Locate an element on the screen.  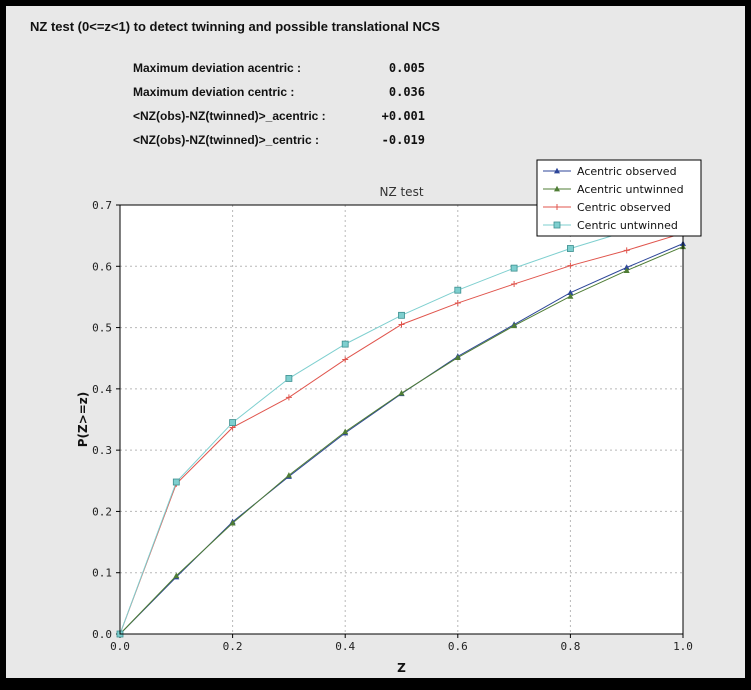
stat-label: Maximum deviation centric : is located at coordinates (214, 92).